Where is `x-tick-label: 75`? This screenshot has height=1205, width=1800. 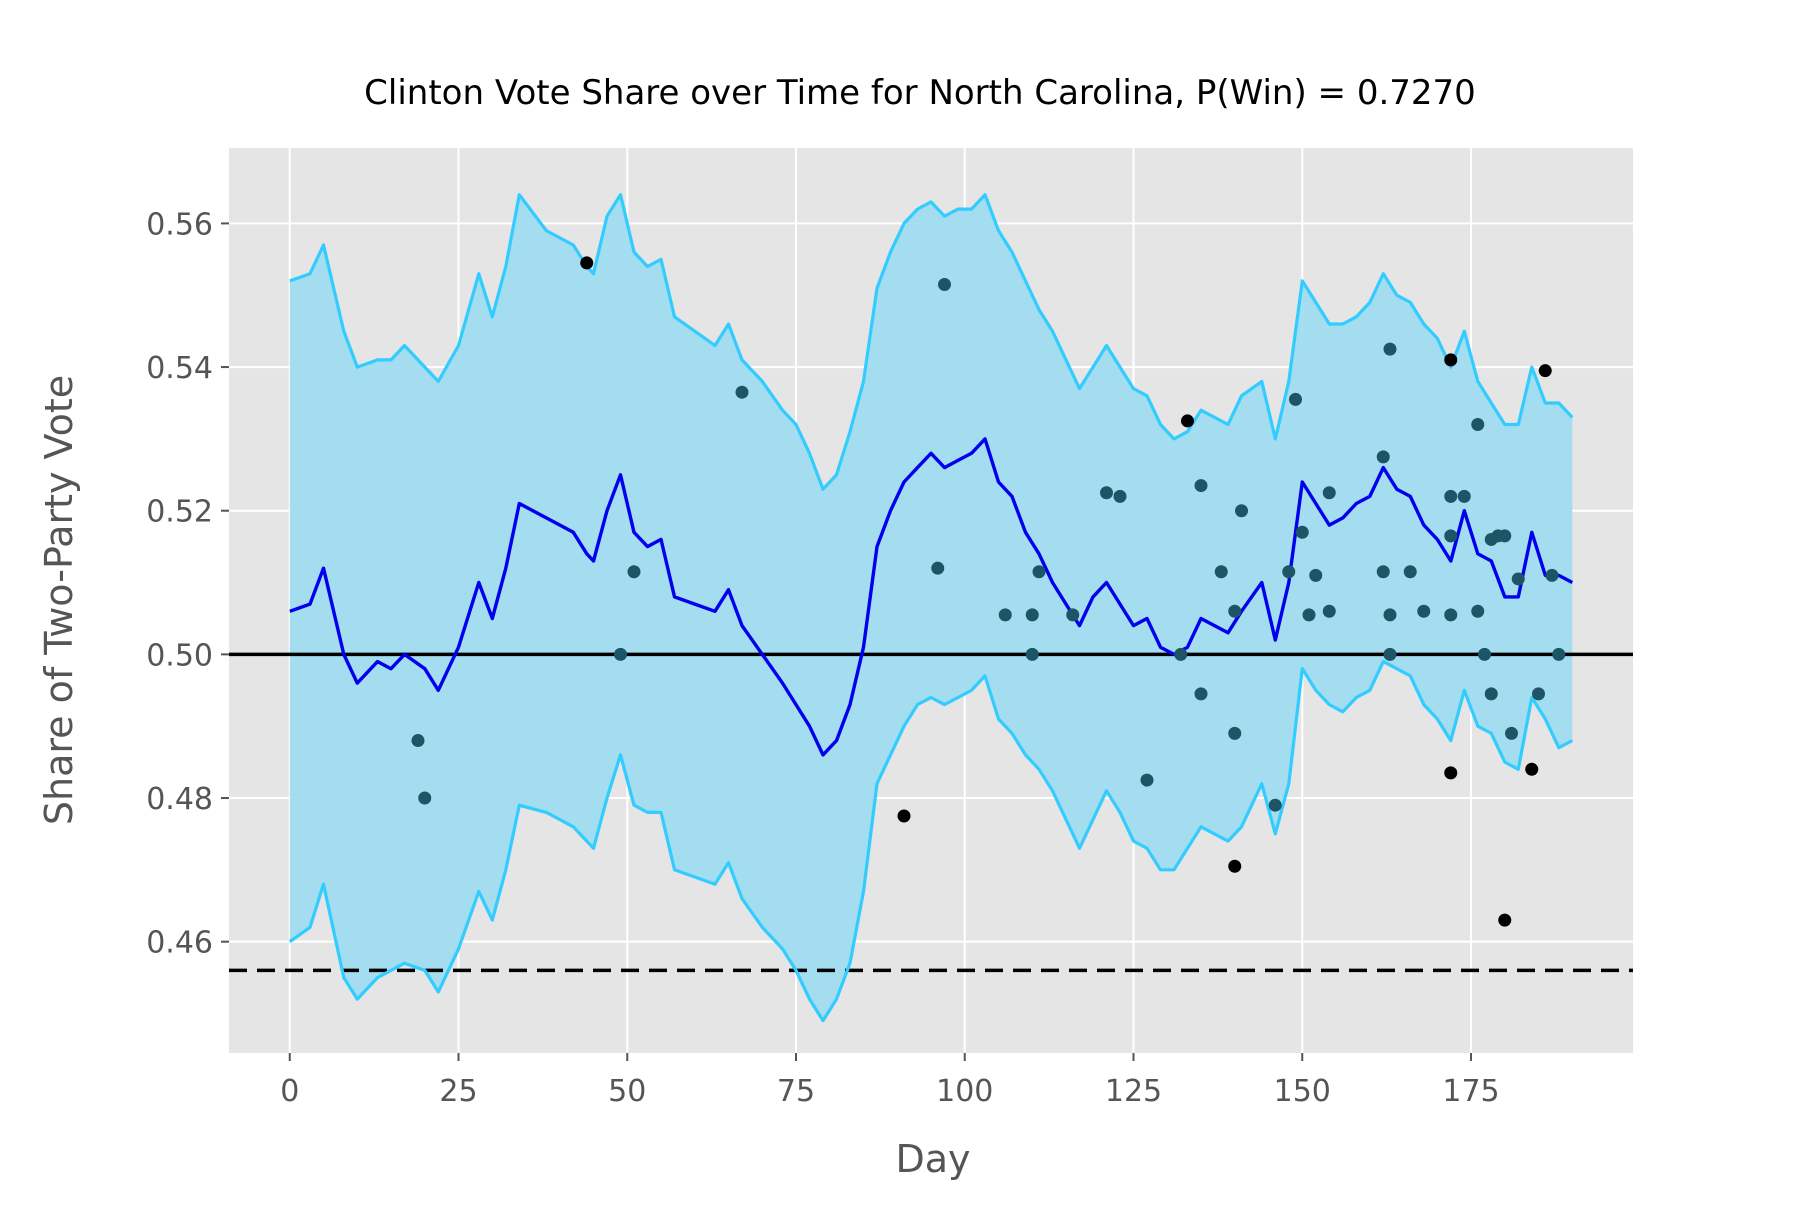
x-tick-label: 75 is located at coordinates (796, 1091).